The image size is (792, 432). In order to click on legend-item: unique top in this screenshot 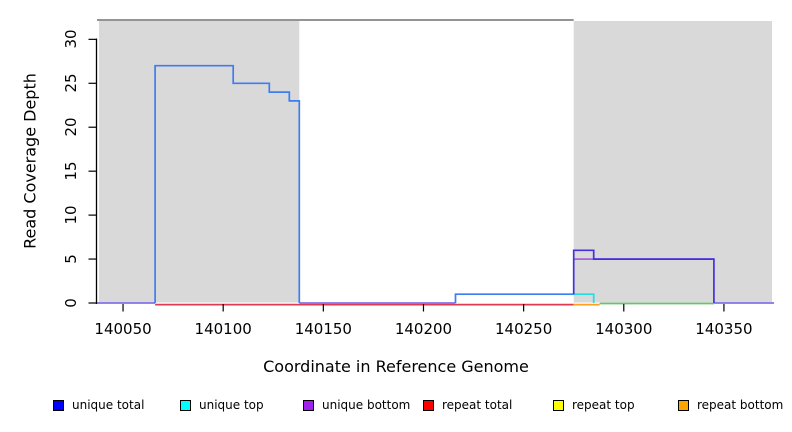, I will do `click(222, 405)`.